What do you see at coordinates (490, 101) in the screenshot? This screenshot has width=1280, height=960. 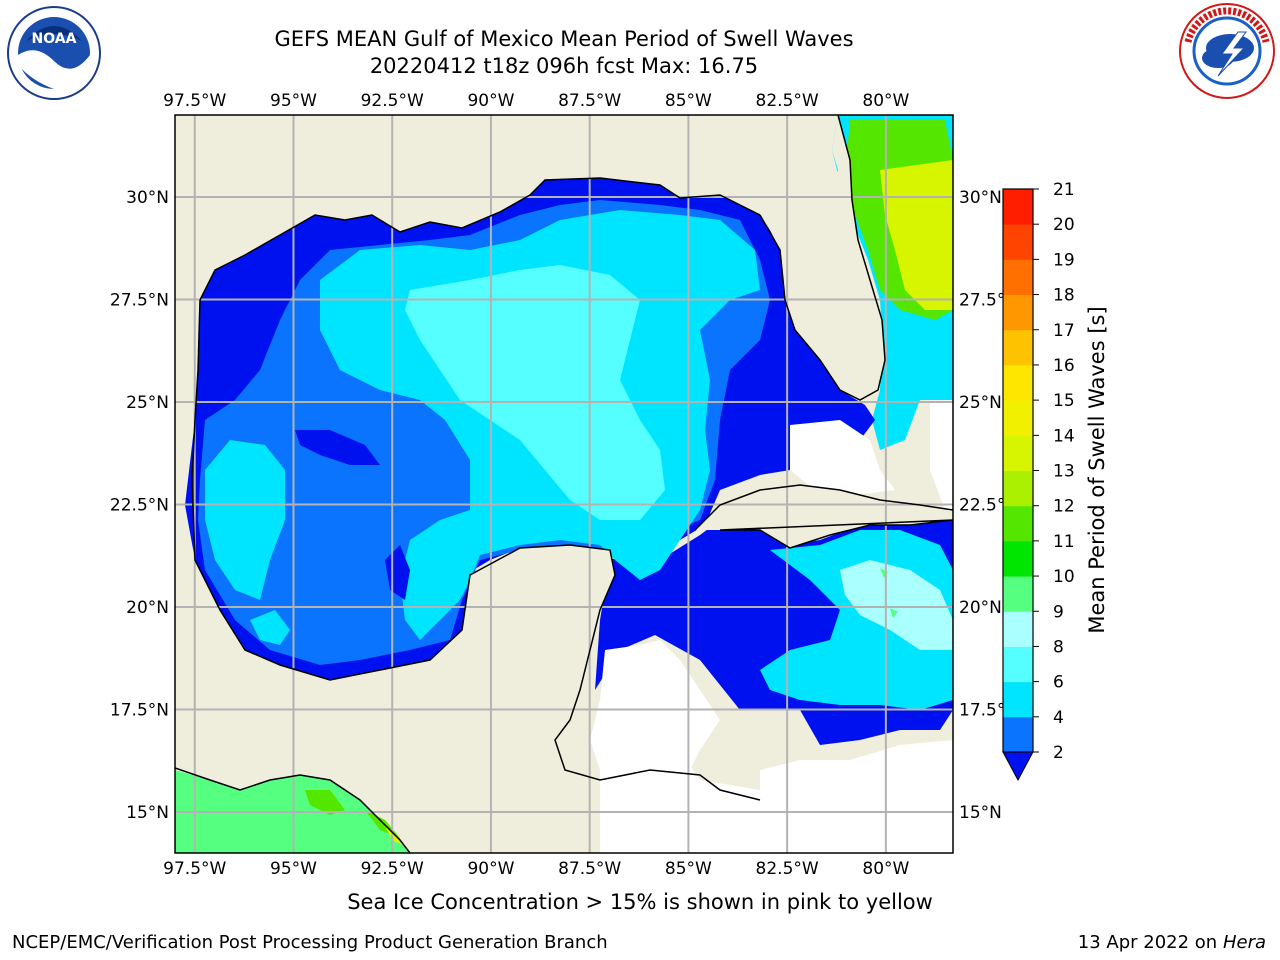 I see `x-tick-label-top: 90°W` at bounding box center [490, 101].